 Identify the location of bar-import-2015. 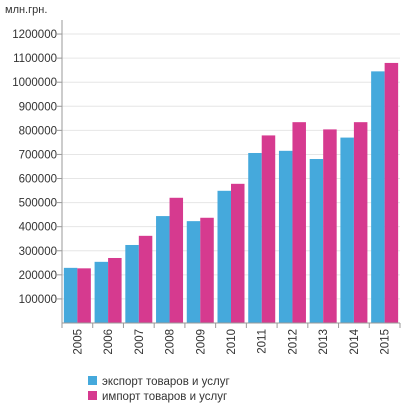
(391, 192).